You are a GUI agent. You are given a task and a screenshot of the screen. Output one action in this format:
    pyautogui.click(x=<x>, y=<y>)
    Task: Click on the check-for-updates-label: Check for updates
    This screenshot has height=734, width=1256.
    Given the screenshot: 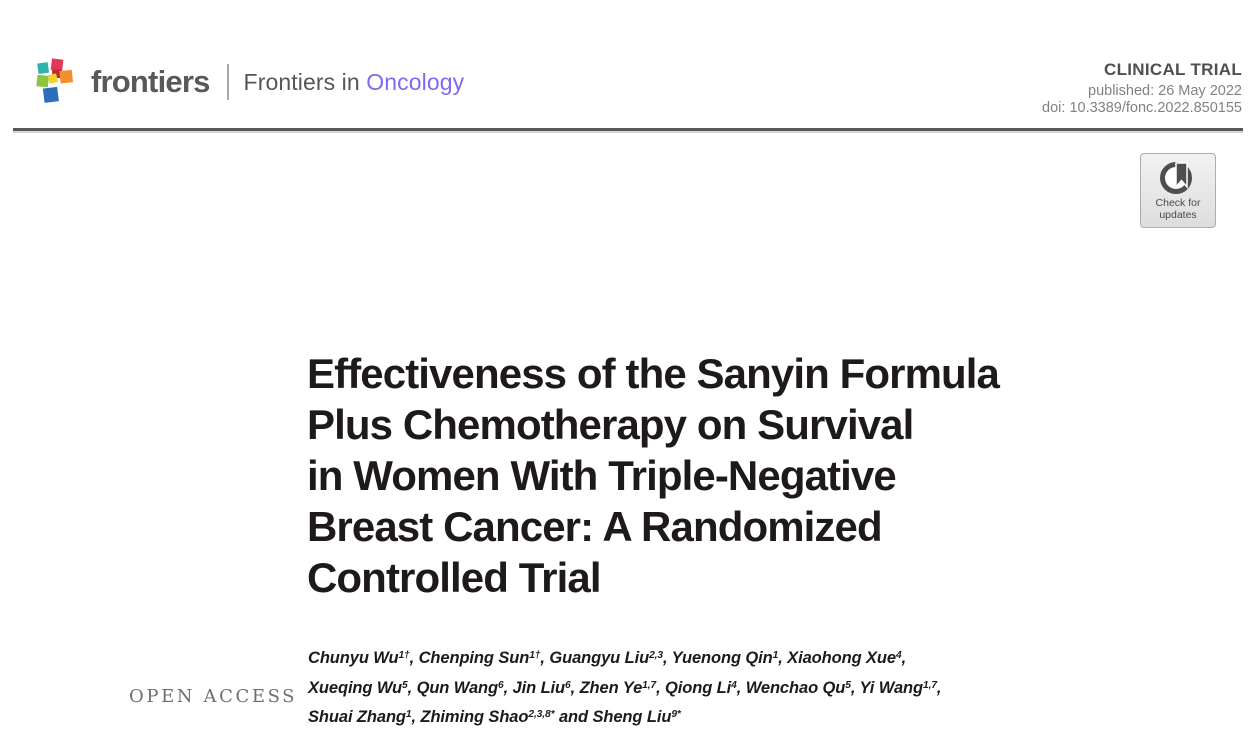 What is the action you would take?
    pyautogui.click(x=1178, y=209)
    